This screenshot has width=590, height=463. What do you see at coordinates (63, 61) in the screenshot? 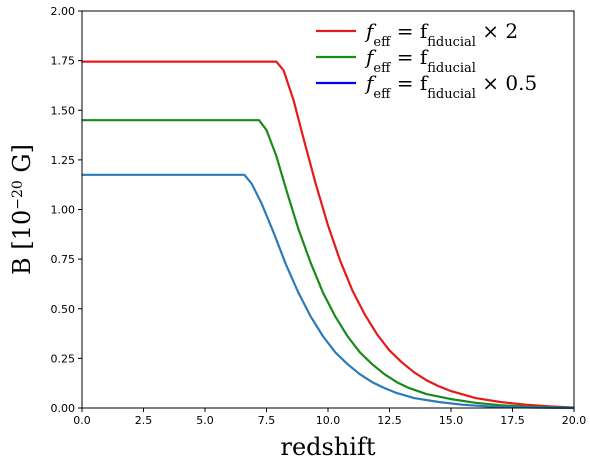
I see `y-tick-label: 1.75` at bounding box center [63, 61].